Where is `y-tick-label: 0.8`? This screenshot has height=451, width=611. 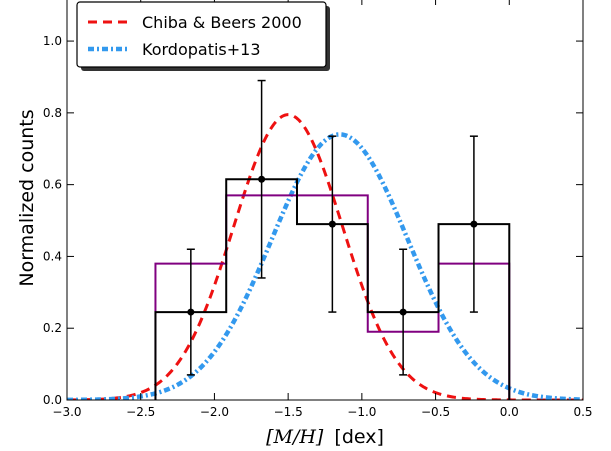 y-tick-label: 0.8 is located at coordinates (52, 113).